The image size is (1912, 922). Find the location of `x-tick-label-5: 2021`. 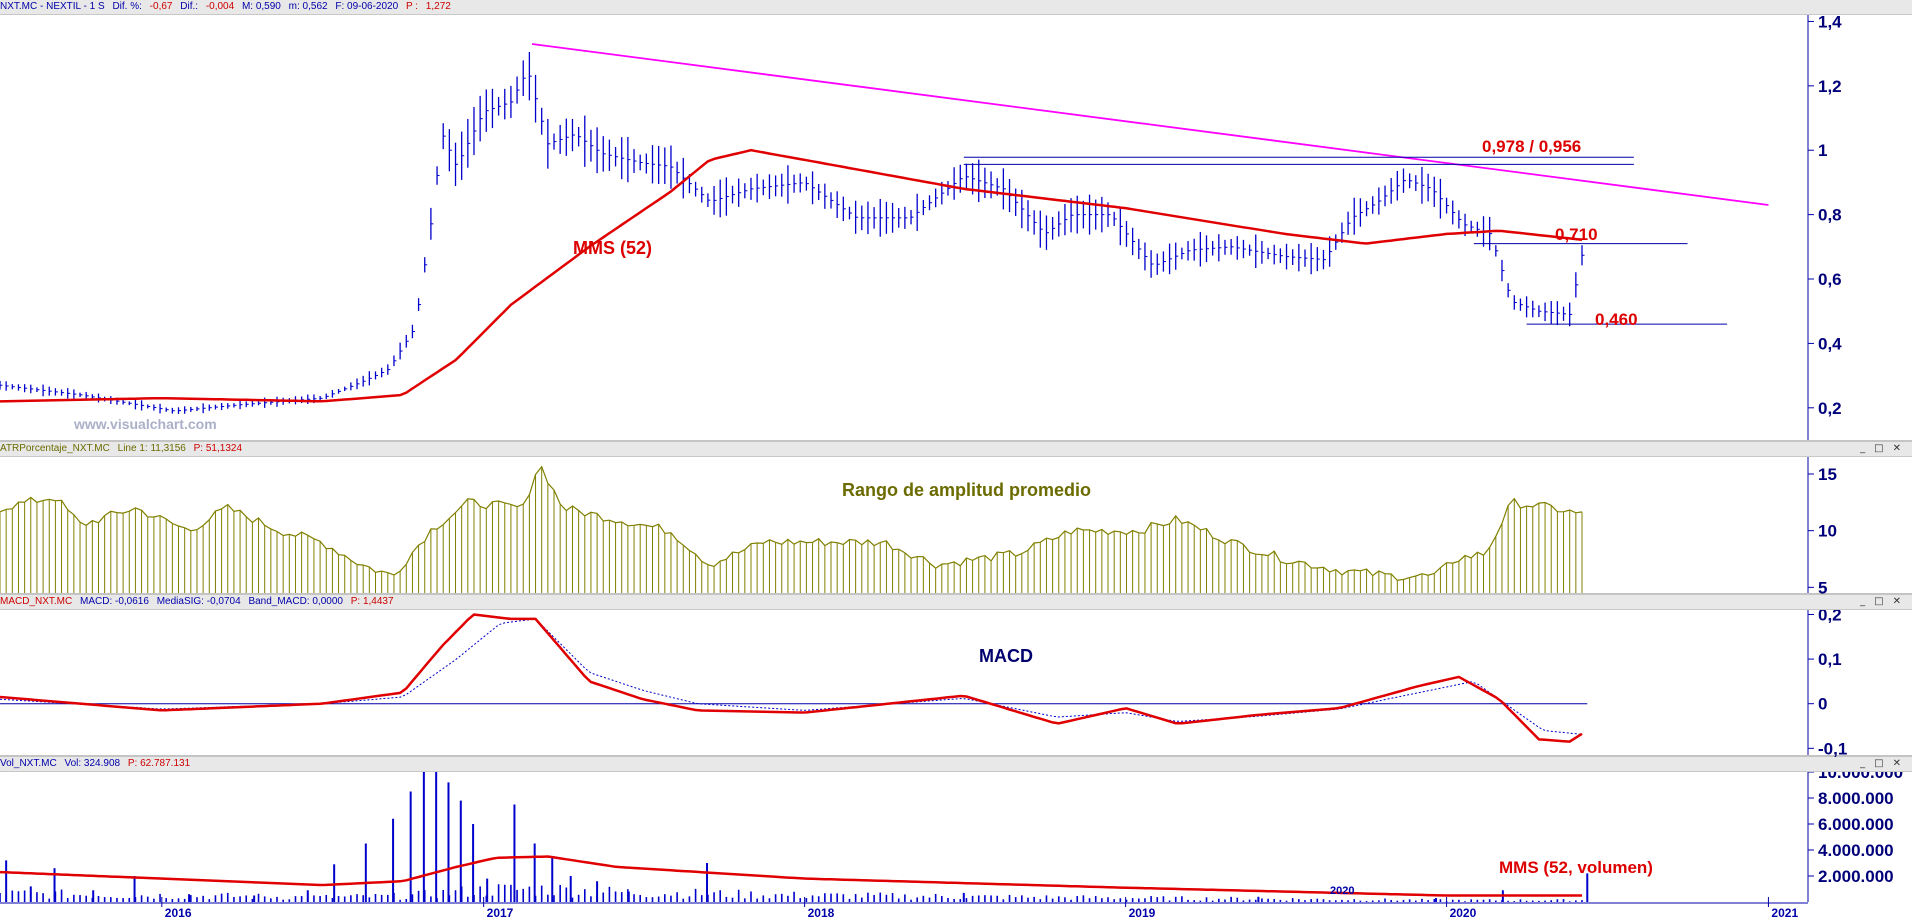

x-tick-label-5: 2021 is located at coordinates (1784, 913).